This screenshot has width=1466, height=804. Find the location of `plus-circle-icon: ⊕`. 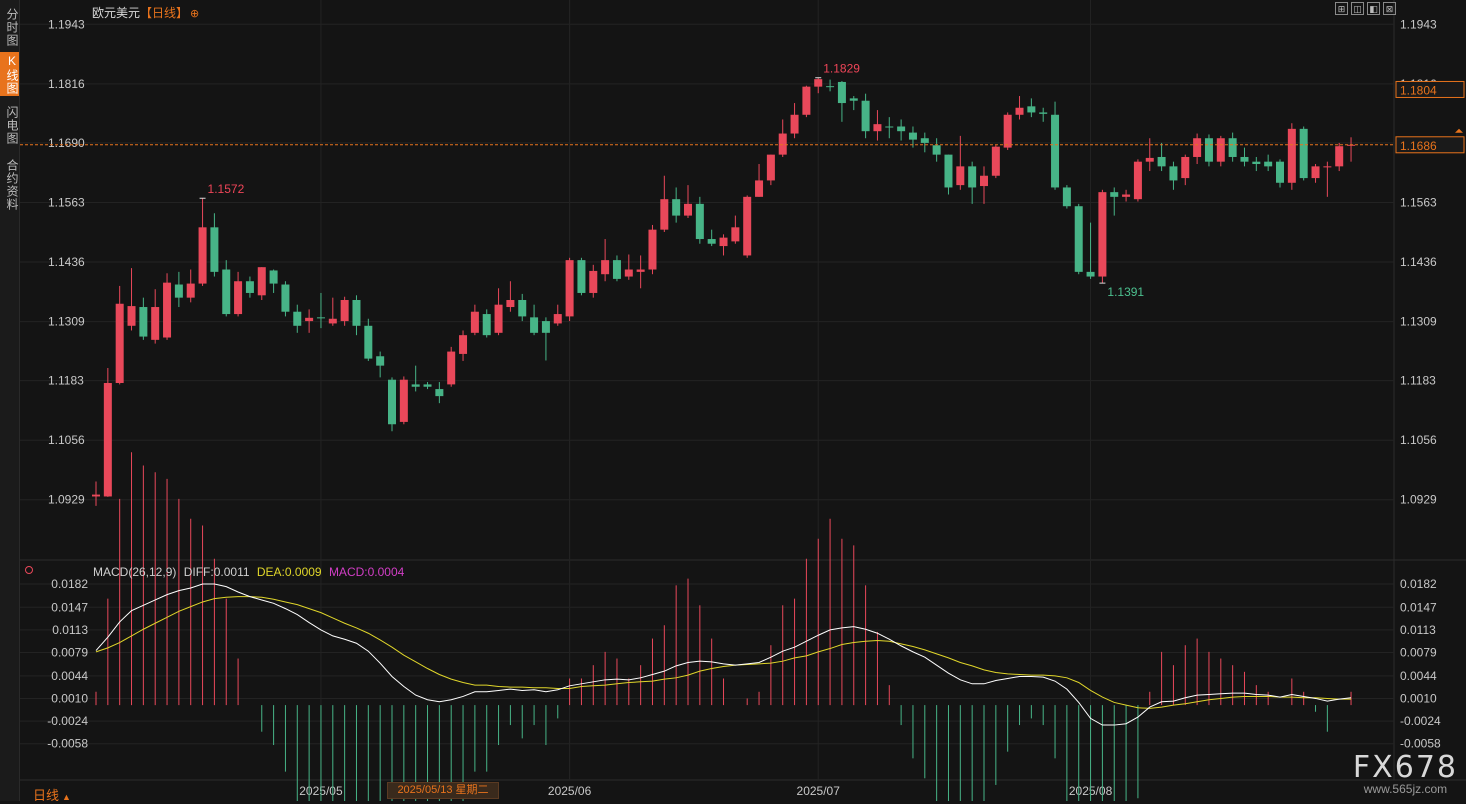

plus-circle-icon: ⊕ is located at coordinates (195, 14).